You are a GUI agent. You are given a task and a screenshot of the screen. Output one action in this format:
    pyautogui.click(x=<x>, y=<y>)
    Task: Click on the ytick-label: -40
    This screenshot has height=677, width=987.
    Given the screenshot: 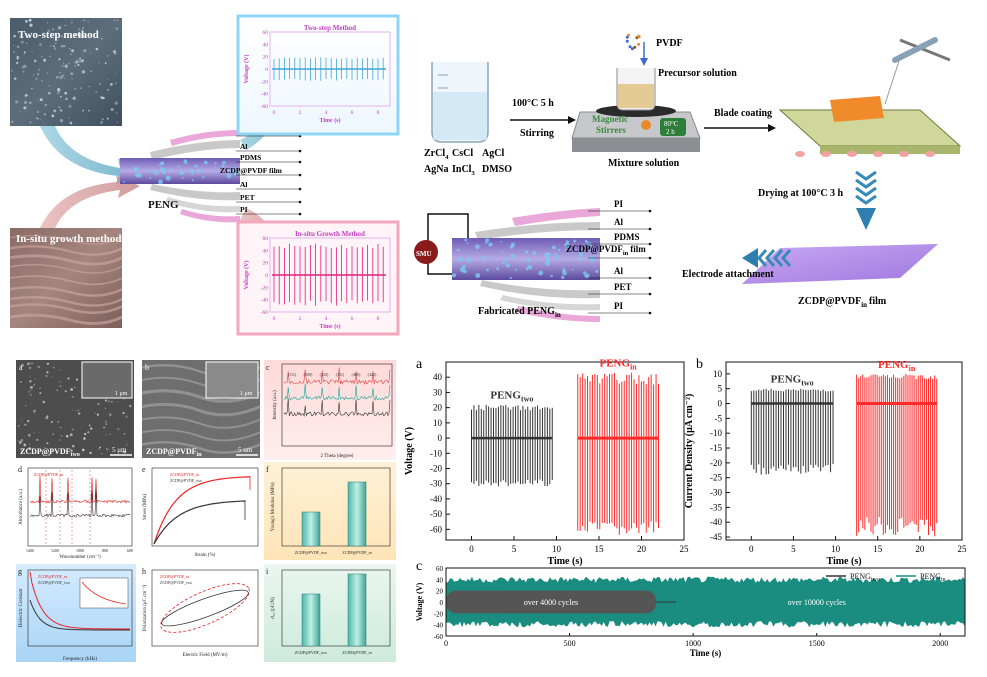 What is the action you would take?
    pyautogui.click(x=439, y=626)
    